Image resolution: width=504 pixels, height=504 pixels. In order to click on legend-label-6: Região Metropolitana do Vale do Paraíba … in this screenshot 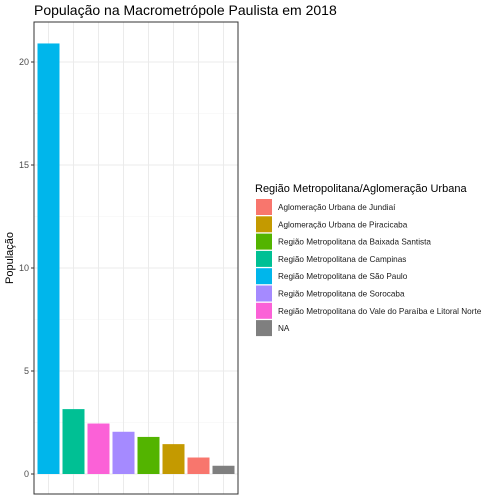, I will do `click(380, 311)`.